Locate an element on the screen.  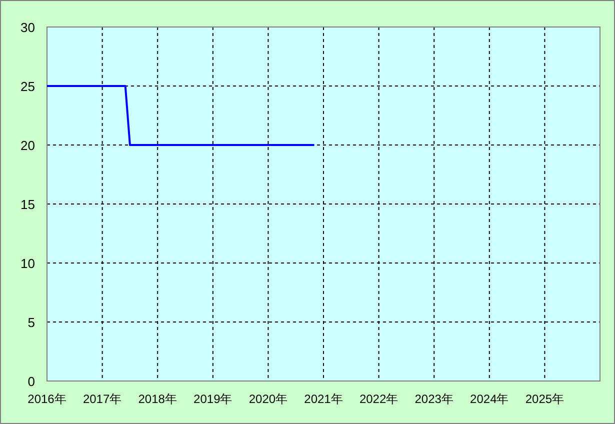
y-tick-label: 5 is located at coordinates (31, 322).